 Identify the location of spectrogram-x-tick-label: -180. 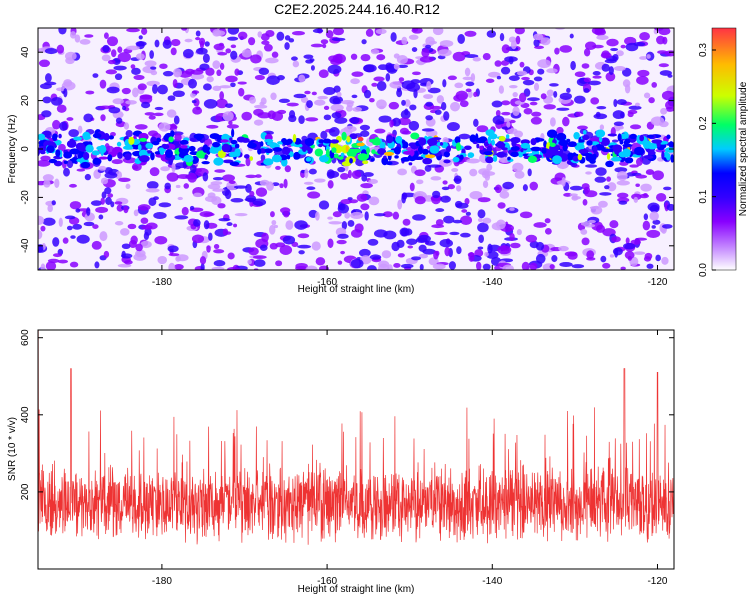
(162, 282).